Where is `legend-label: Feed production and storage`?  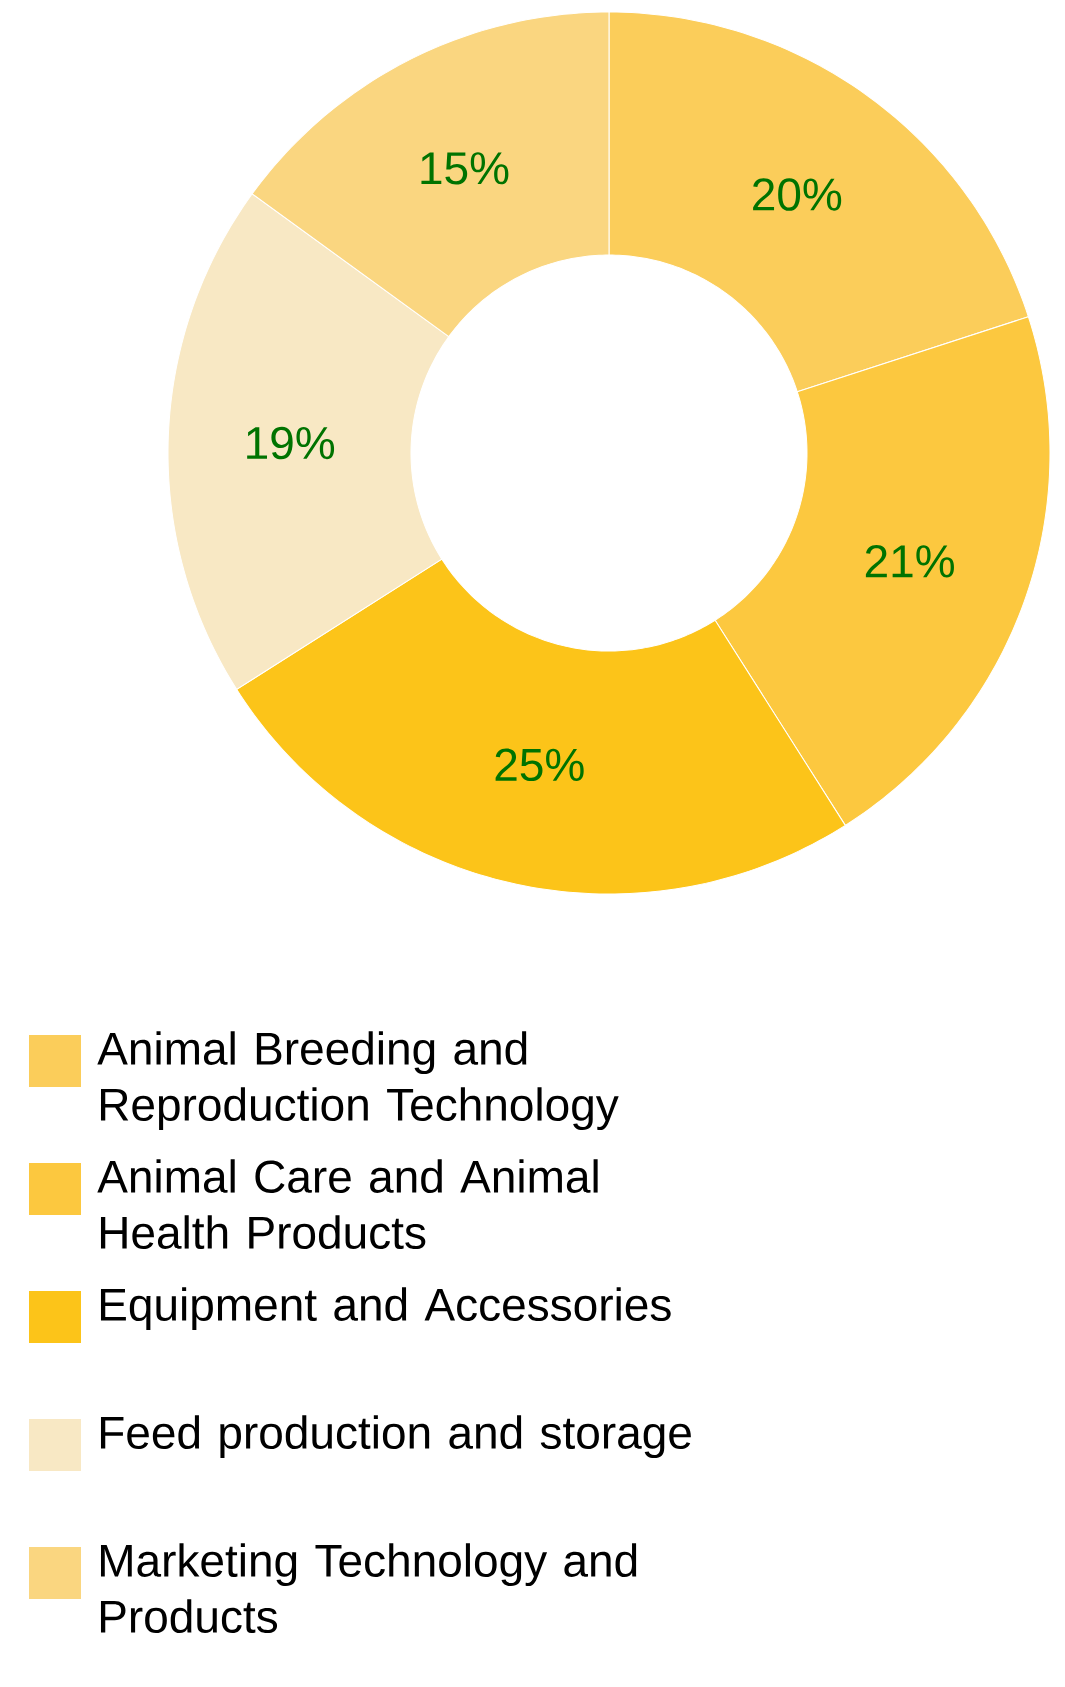
legend-label: Feed production and storage is located at coordinates (395, 1437).